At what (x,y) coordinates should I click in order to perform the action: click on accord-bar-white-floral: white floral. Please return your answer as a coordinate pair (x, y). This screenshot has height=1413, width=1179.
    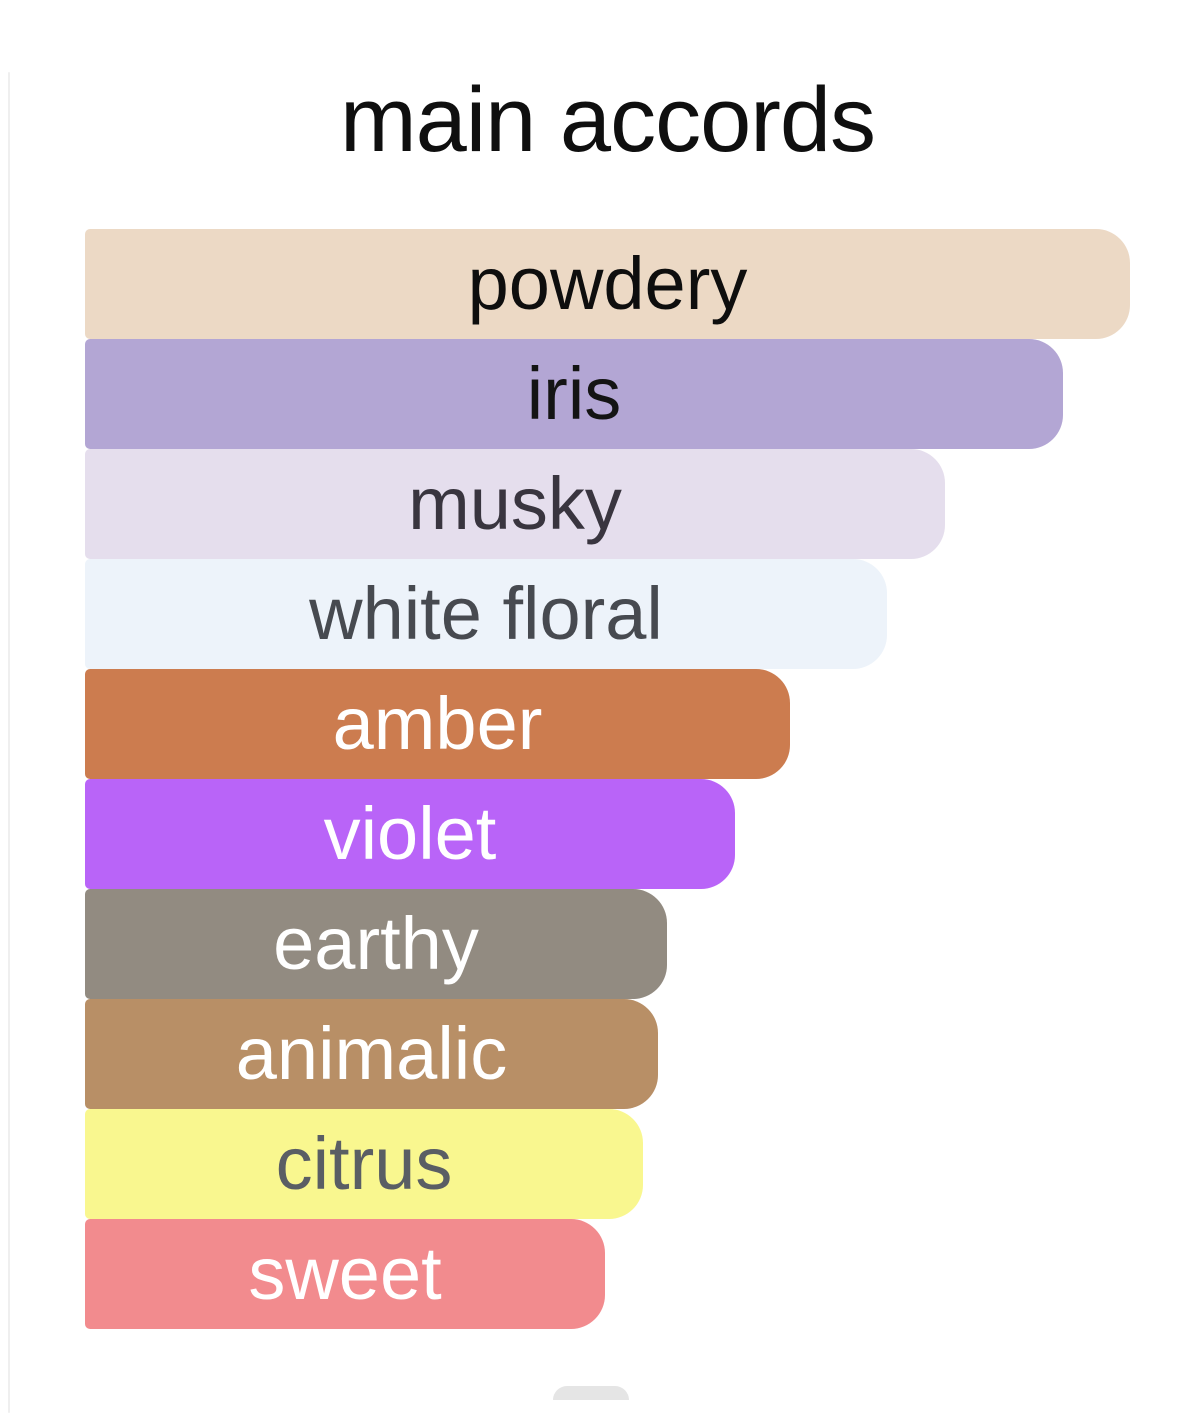
    Looking at the image, I should click on (486, 614).